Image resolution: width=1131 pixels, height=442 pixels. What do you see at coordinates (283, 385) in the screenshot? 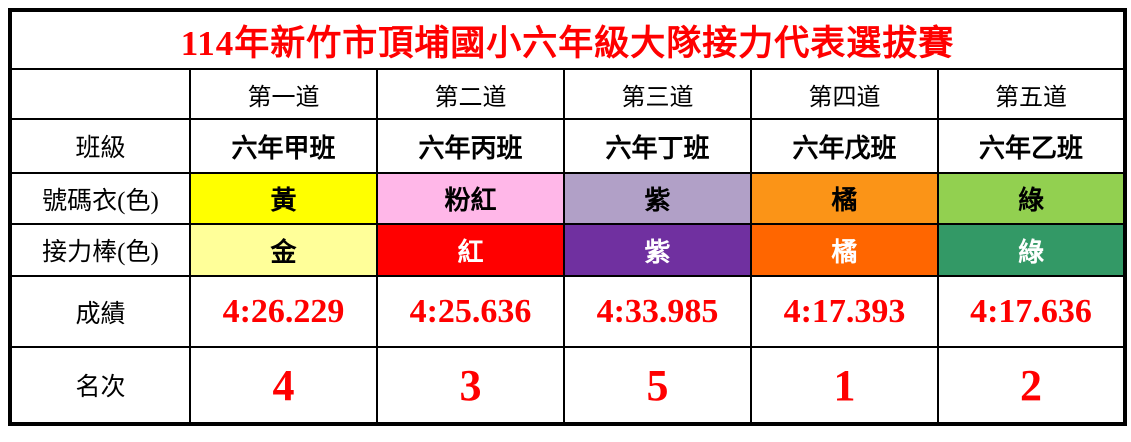
I see `rank-cell-1: 4` at bounding box center [283, 385].